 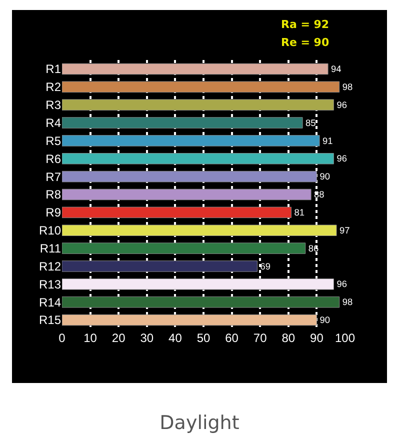 I want to click on y-tick-label: R10, so click(x=50, y=231).